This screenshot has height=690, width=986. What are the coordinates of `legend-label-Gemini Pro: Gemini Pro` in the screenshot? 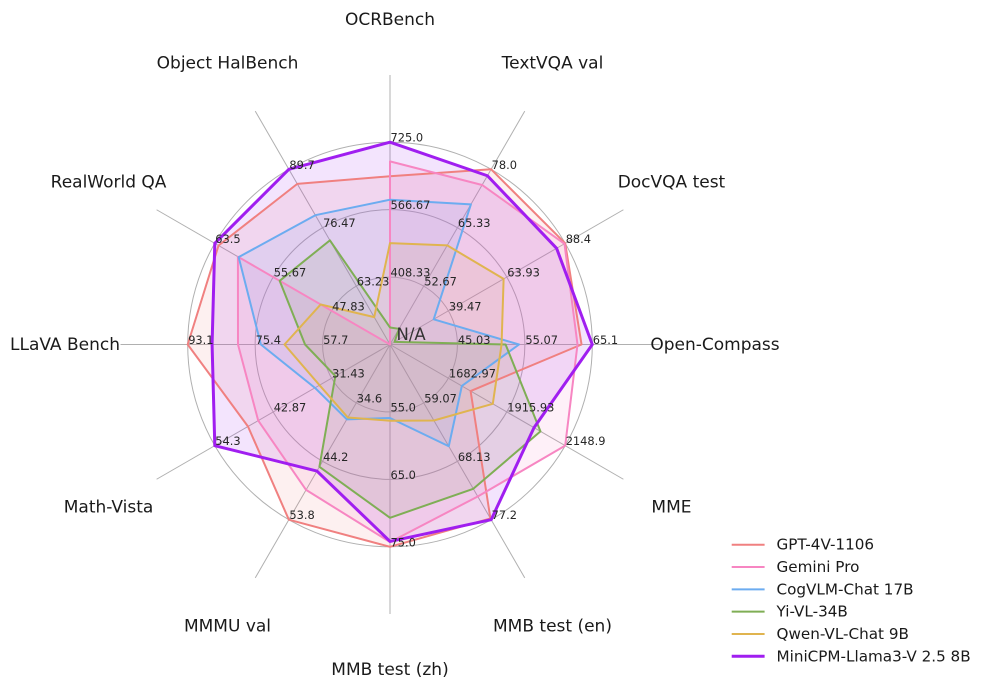 It's located at (818, 567).